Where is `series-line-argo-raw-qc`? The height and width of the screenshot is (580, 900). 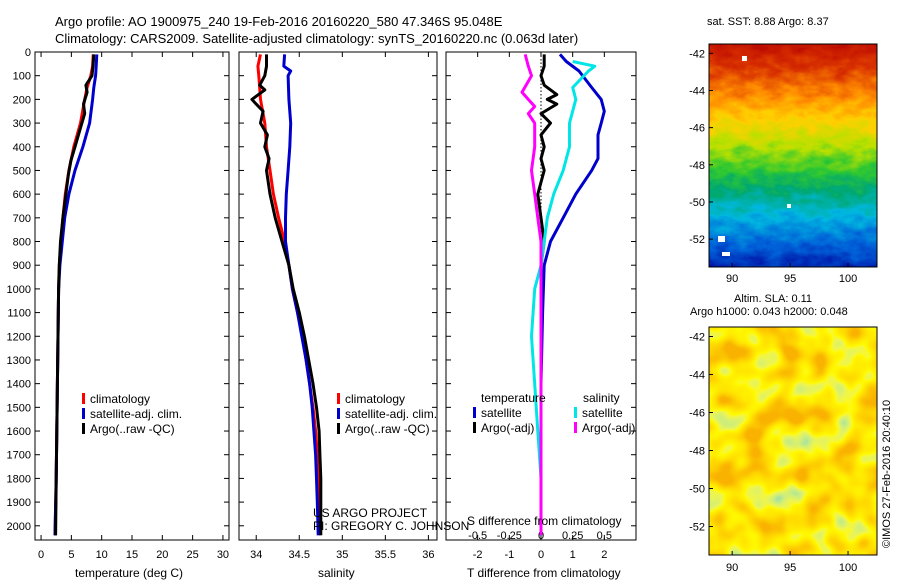 series-line-argo-raw-qc is located at coordinates (75, 295).